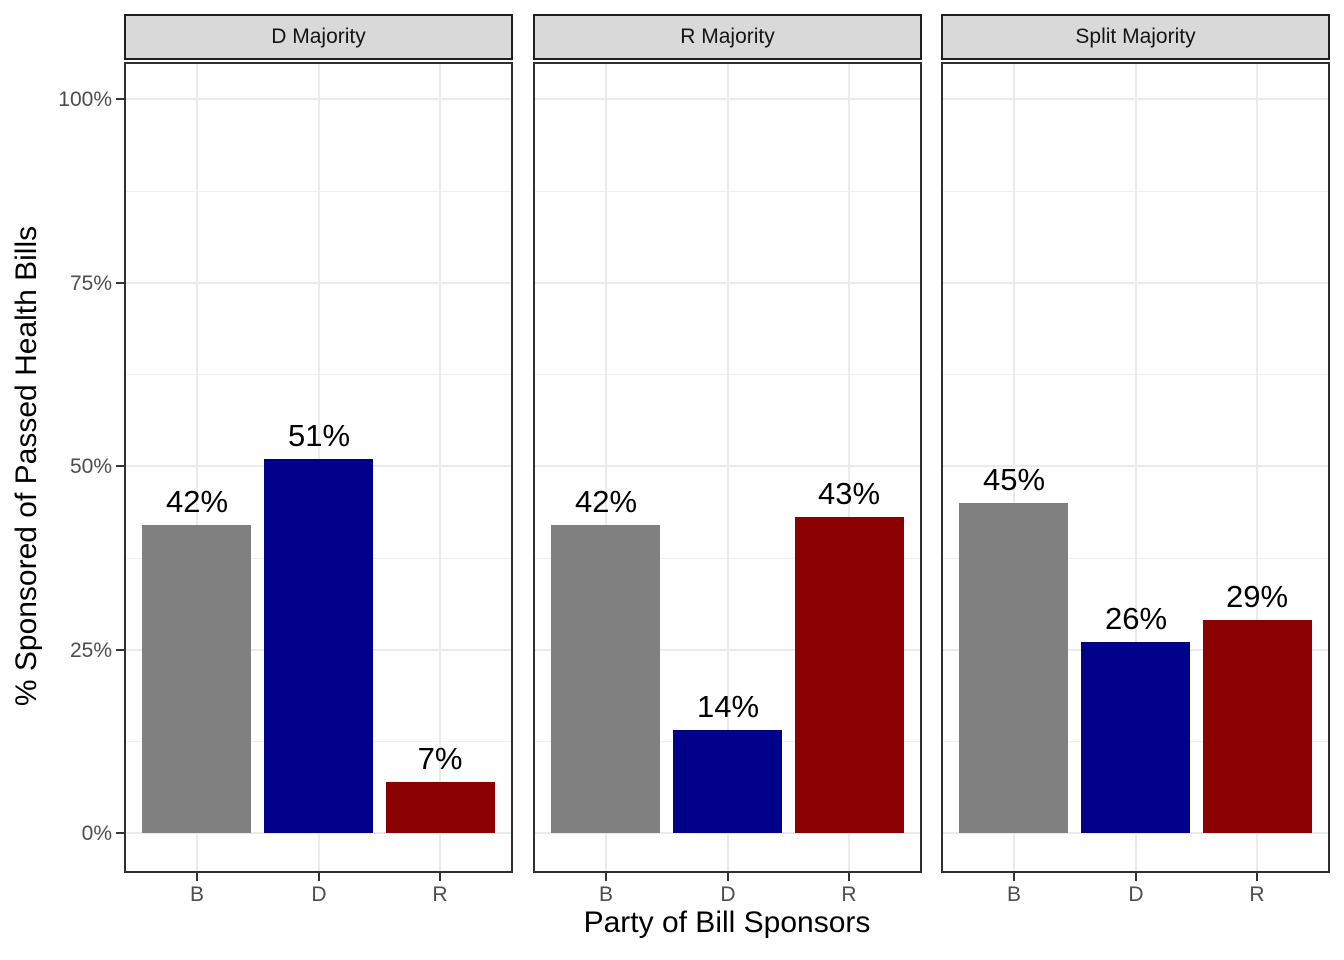 The width and height of the screenshot is (1344, 960). Describe the element at coordinates (90, 466) in the screenshot. I see `y-axis-tick-label: 50%` at that location.